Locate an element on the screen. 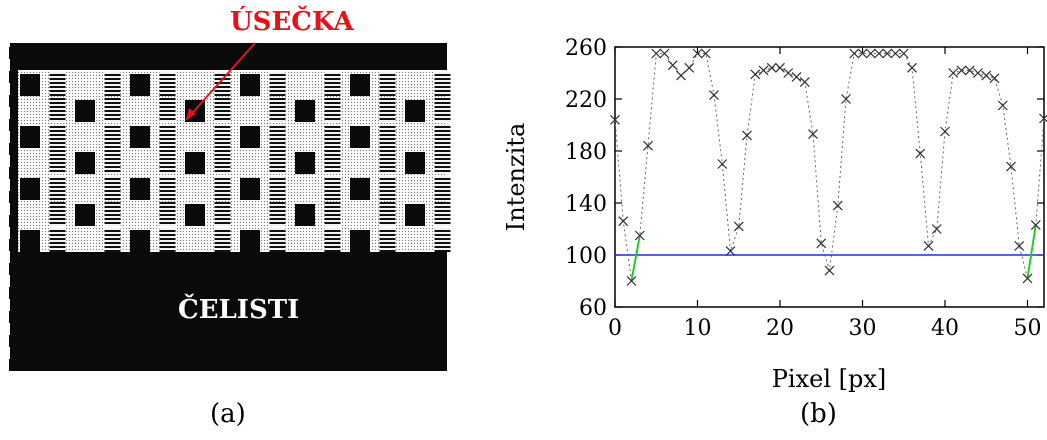  y-tick-label: 220 is located at coordinates (586, 100).